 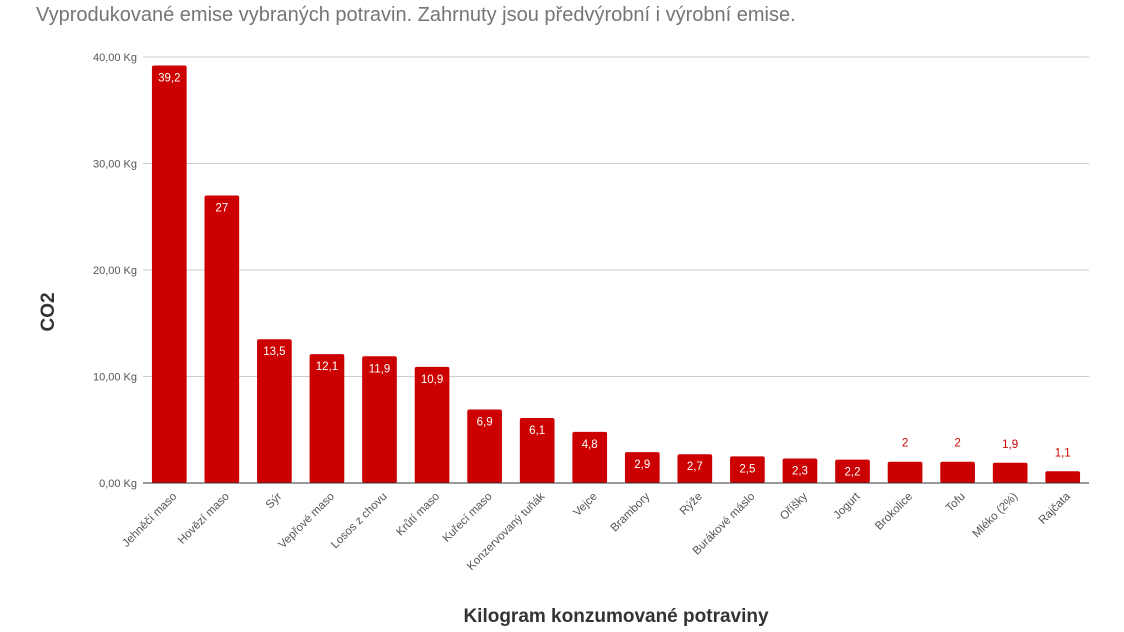 I want to click on bar-value-label: 13,5, so click(x=274, y=352).